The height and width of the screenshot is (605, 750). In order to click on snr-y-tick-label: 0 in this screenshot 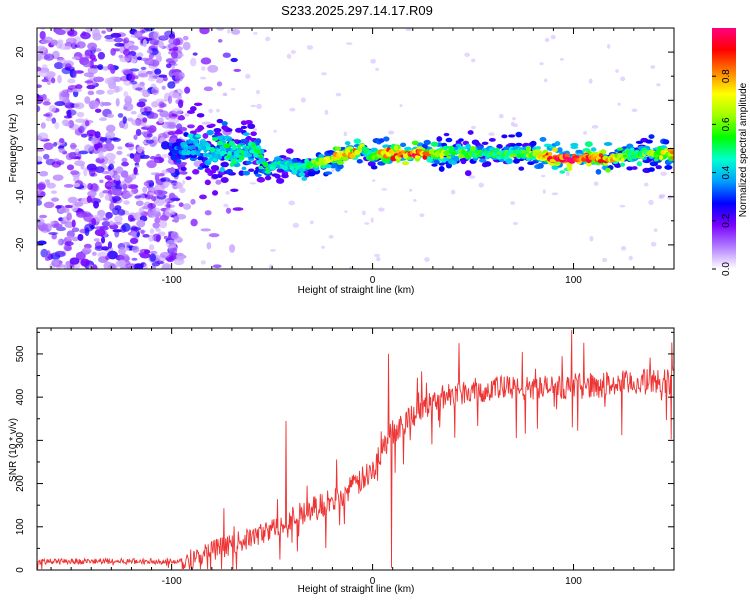, I will do `click(20, 570)`.